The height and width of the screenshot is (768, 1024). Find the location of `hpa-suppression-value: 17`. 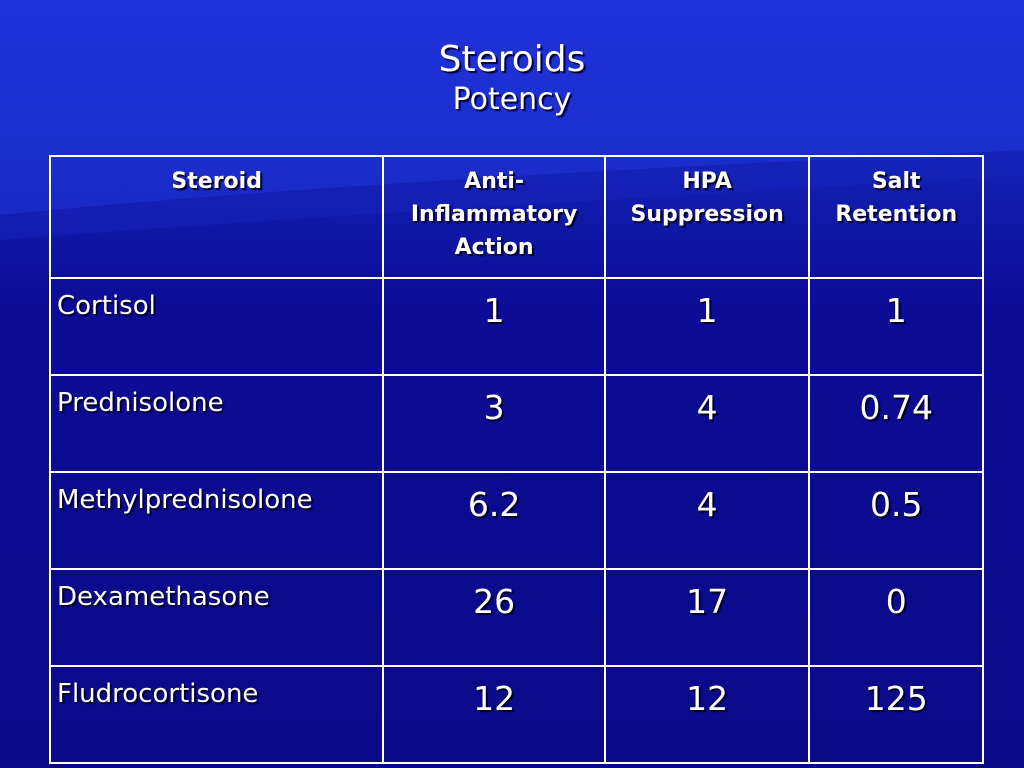

hpa-suppression-value: 17 is located at coordinates (707, 617).